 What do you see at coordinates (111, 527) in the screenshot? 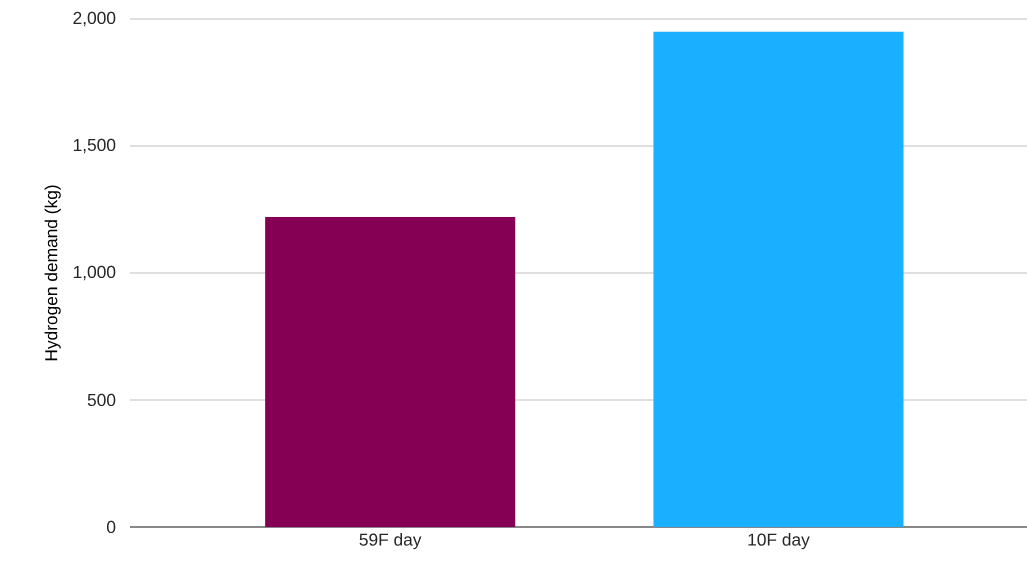
I see `y-tick-label: 0` at bounding box center [111, 527].